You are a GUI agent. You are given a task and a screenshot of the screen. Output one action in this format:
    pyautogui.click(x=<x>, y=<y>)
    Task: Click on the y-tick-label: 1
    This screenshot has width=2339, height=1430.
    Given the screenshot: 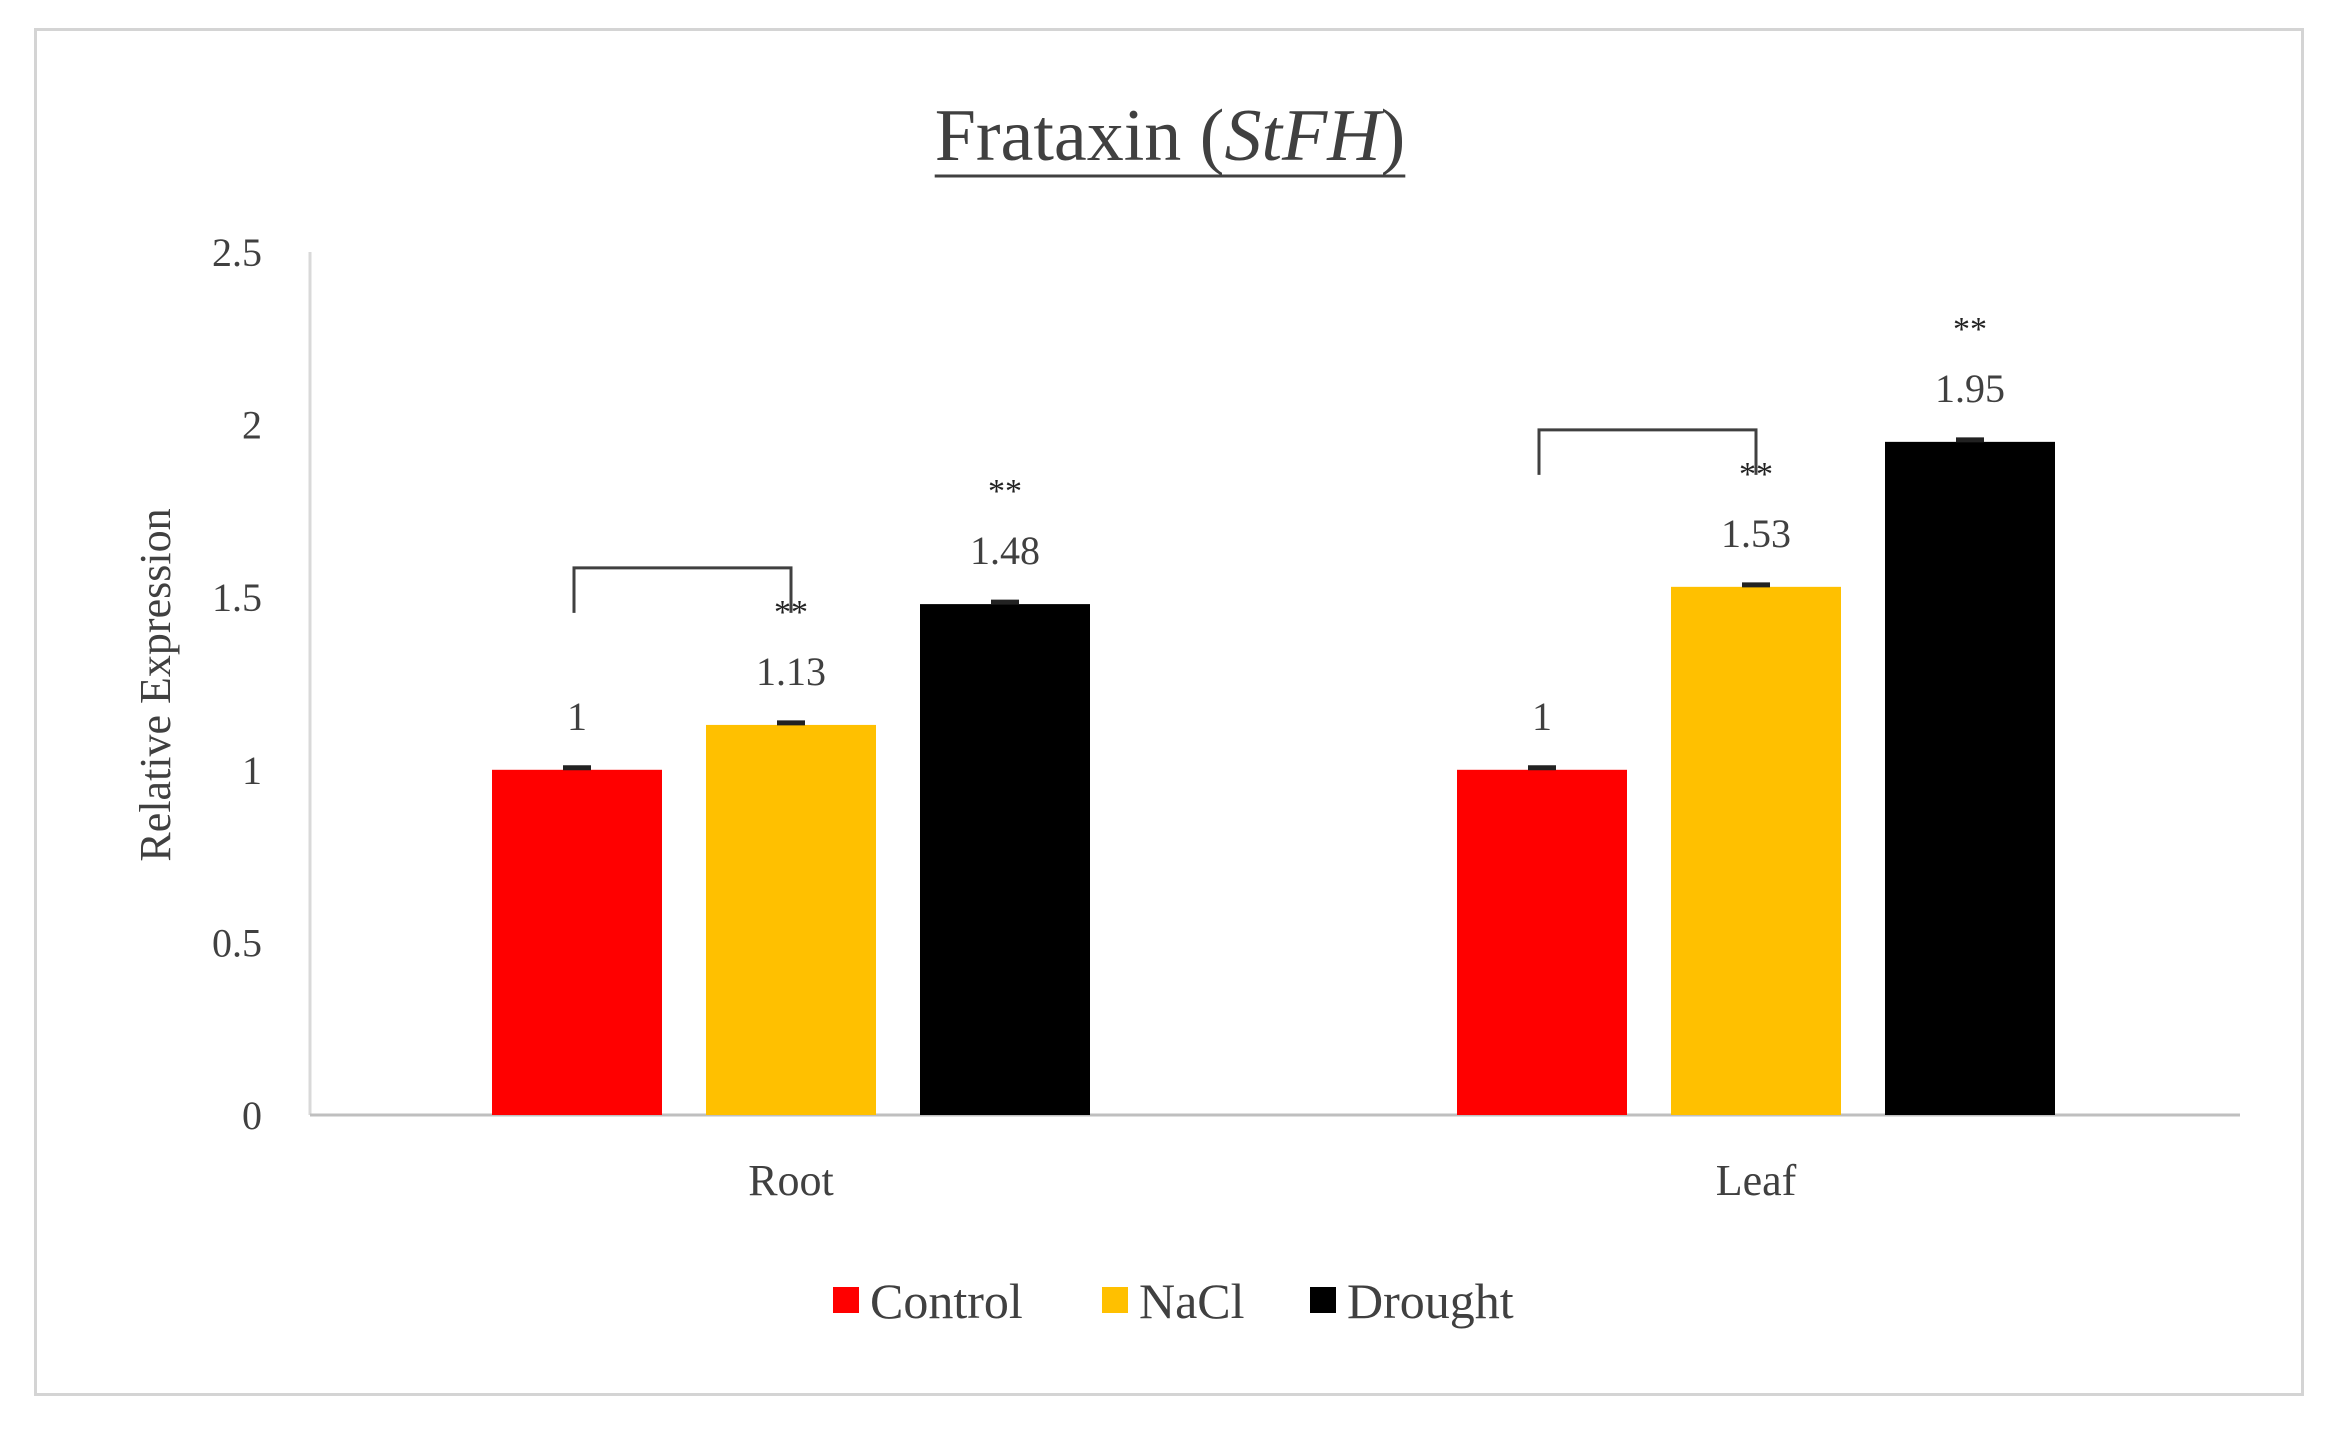 What is the action you would take?
    pyautogui.click(x=252, y=770)
    